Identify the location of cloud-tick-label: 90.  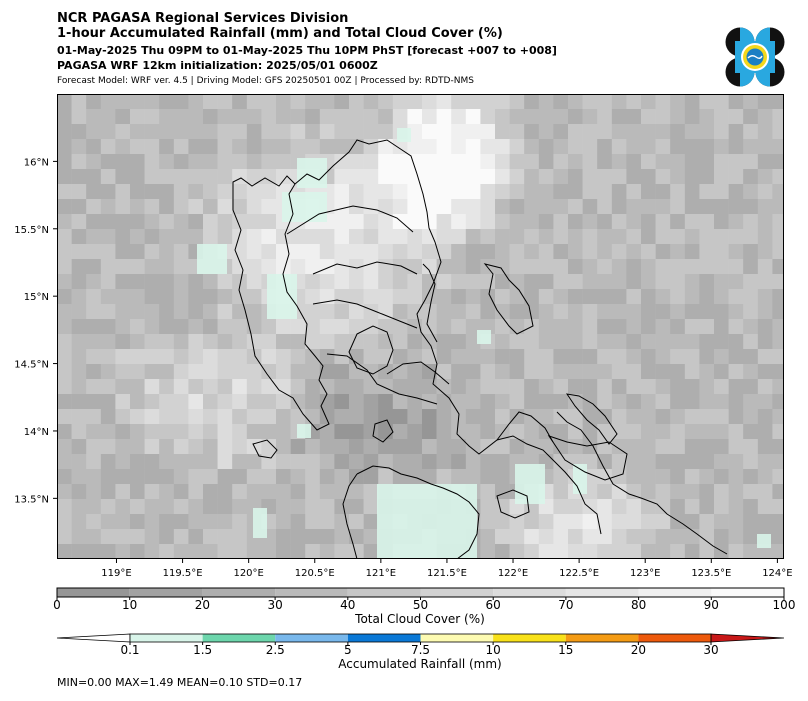
(711, 605).